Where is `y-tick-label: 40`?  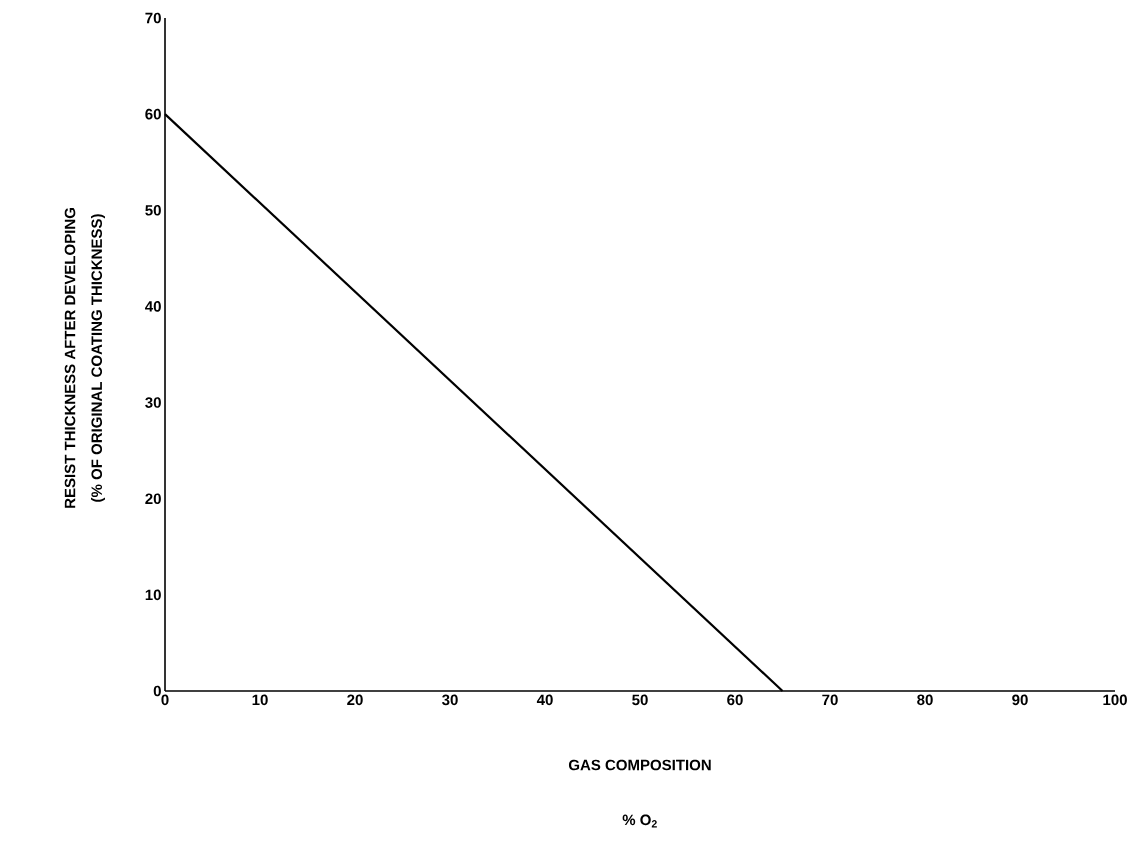
y-tick-label: 40 is located at coordinates (153, 306).